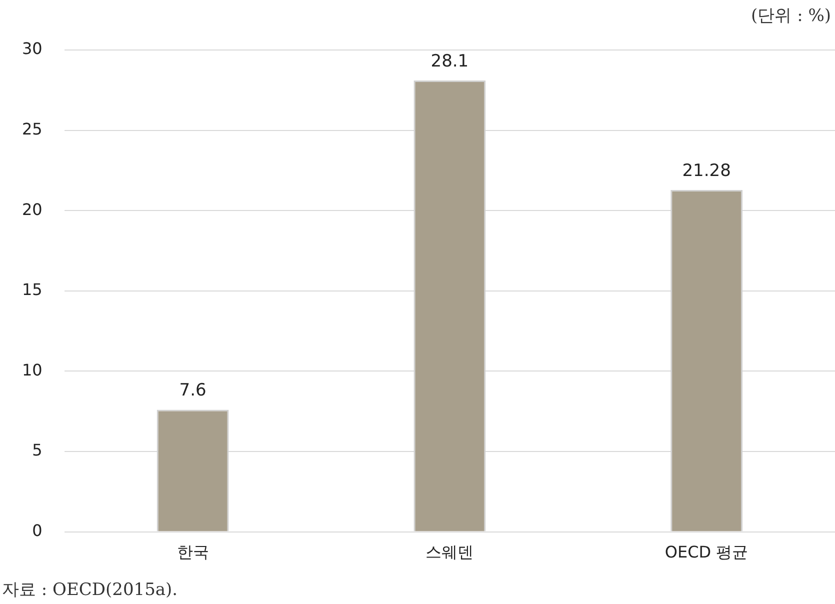 Image resolution: width=835 pixels, height=604 pixels. What do you see at coordinates (37, 530) in the screenshot?
I see `y-tick-label: 0` at bounding box center [37, 530].